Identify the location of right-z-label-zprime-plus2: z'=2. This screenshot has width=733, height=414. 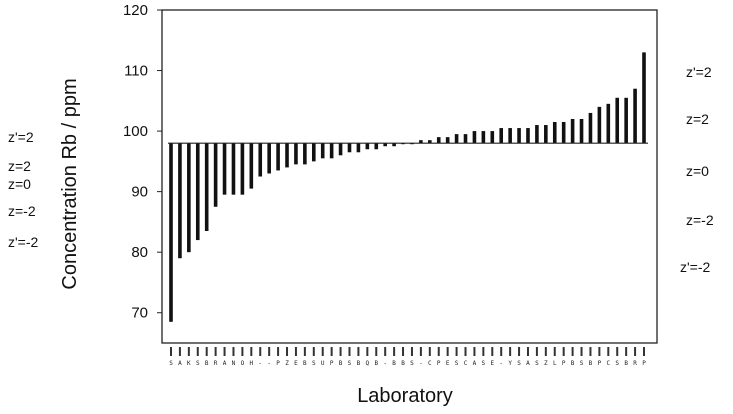
(699, 72).